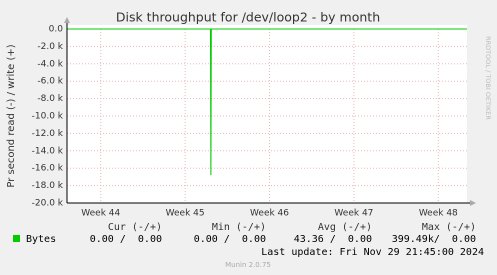 This screenshot has height=275, width=497. Describe the element at coordinates (100, 214) in the screenshot. I see `x-tick-label: Week 44` at that location.